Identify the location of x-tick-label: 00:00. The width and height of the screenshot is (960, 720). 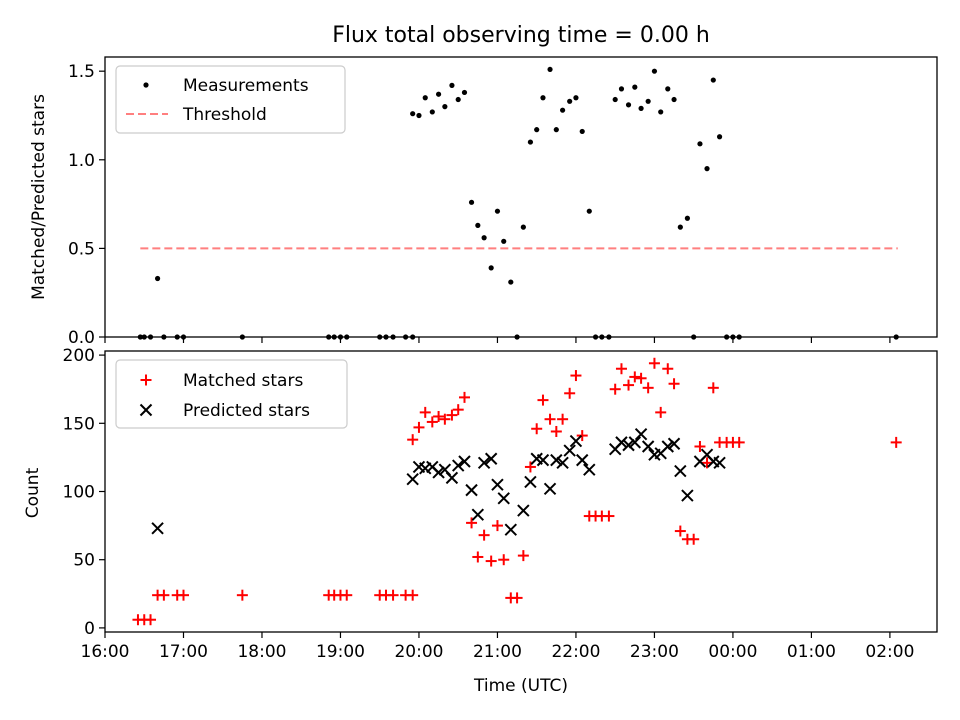
(732, 652).